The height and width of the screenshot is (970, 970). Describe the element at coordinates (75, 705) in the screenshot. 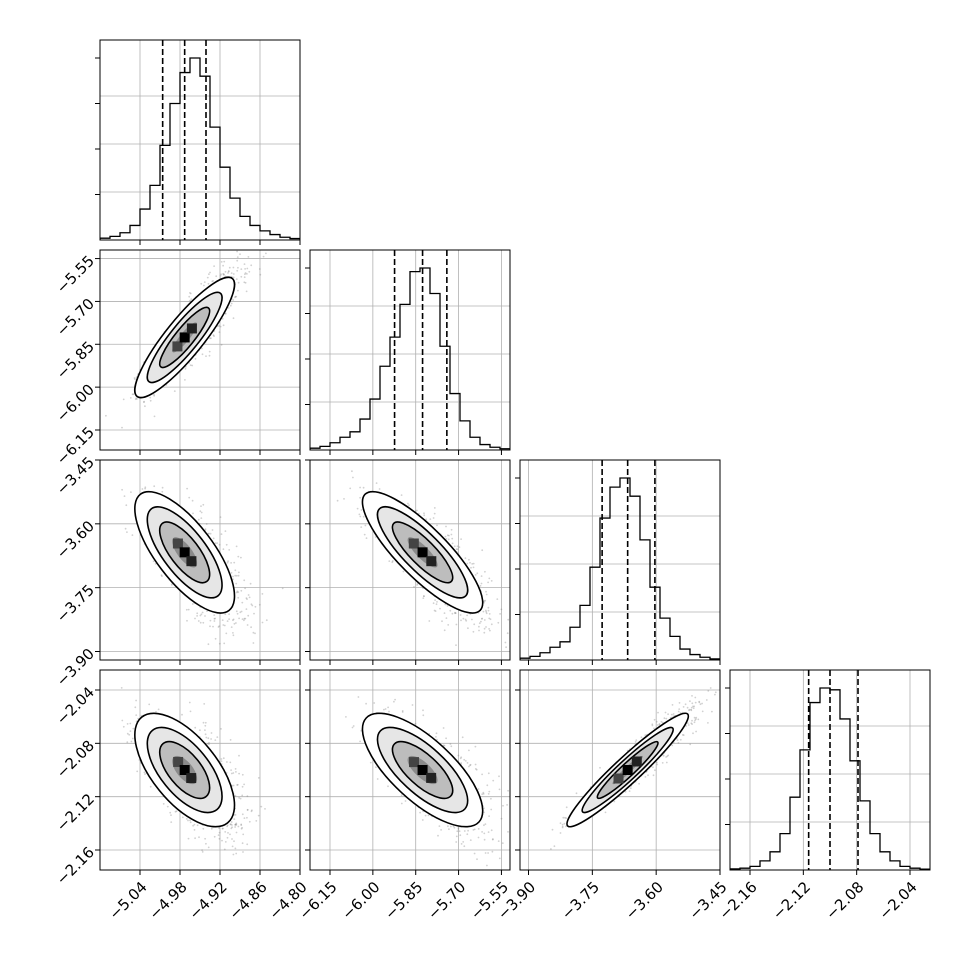

I see `y-tick-label: −2.04` at that location.